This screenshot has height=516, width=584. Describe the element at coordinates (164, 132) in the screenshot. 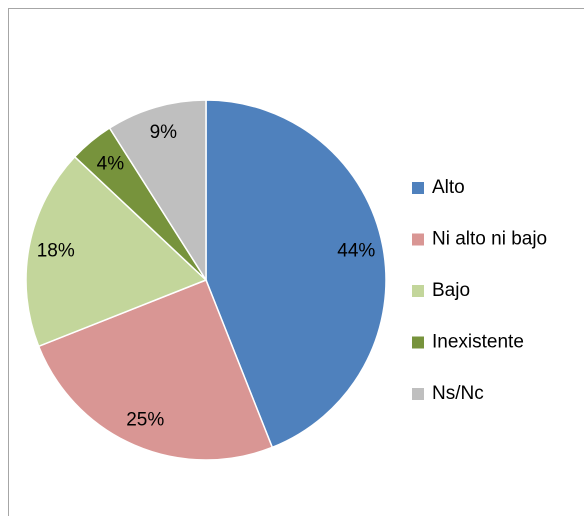

I see `data-label: 9%` at that location.